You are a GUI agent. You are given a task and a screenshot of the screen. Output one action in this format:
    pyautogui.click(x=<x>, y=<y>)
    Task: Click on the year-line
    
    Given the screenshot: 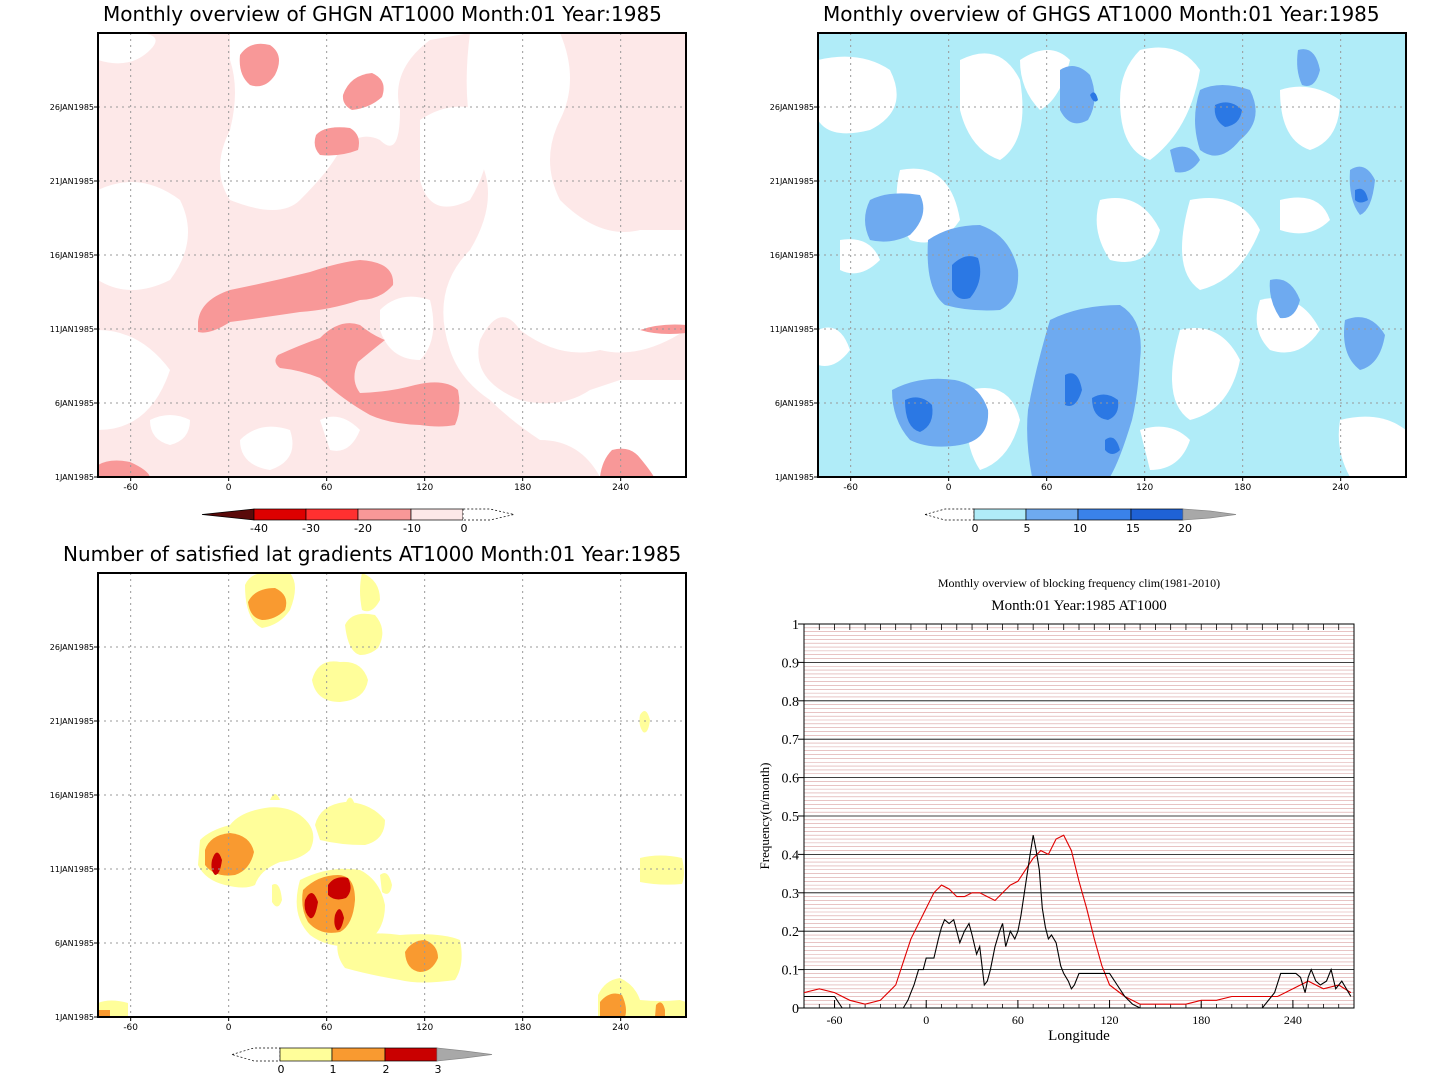 What is the action you would take?
    pyautogui.click(x=1078, y=922)
    